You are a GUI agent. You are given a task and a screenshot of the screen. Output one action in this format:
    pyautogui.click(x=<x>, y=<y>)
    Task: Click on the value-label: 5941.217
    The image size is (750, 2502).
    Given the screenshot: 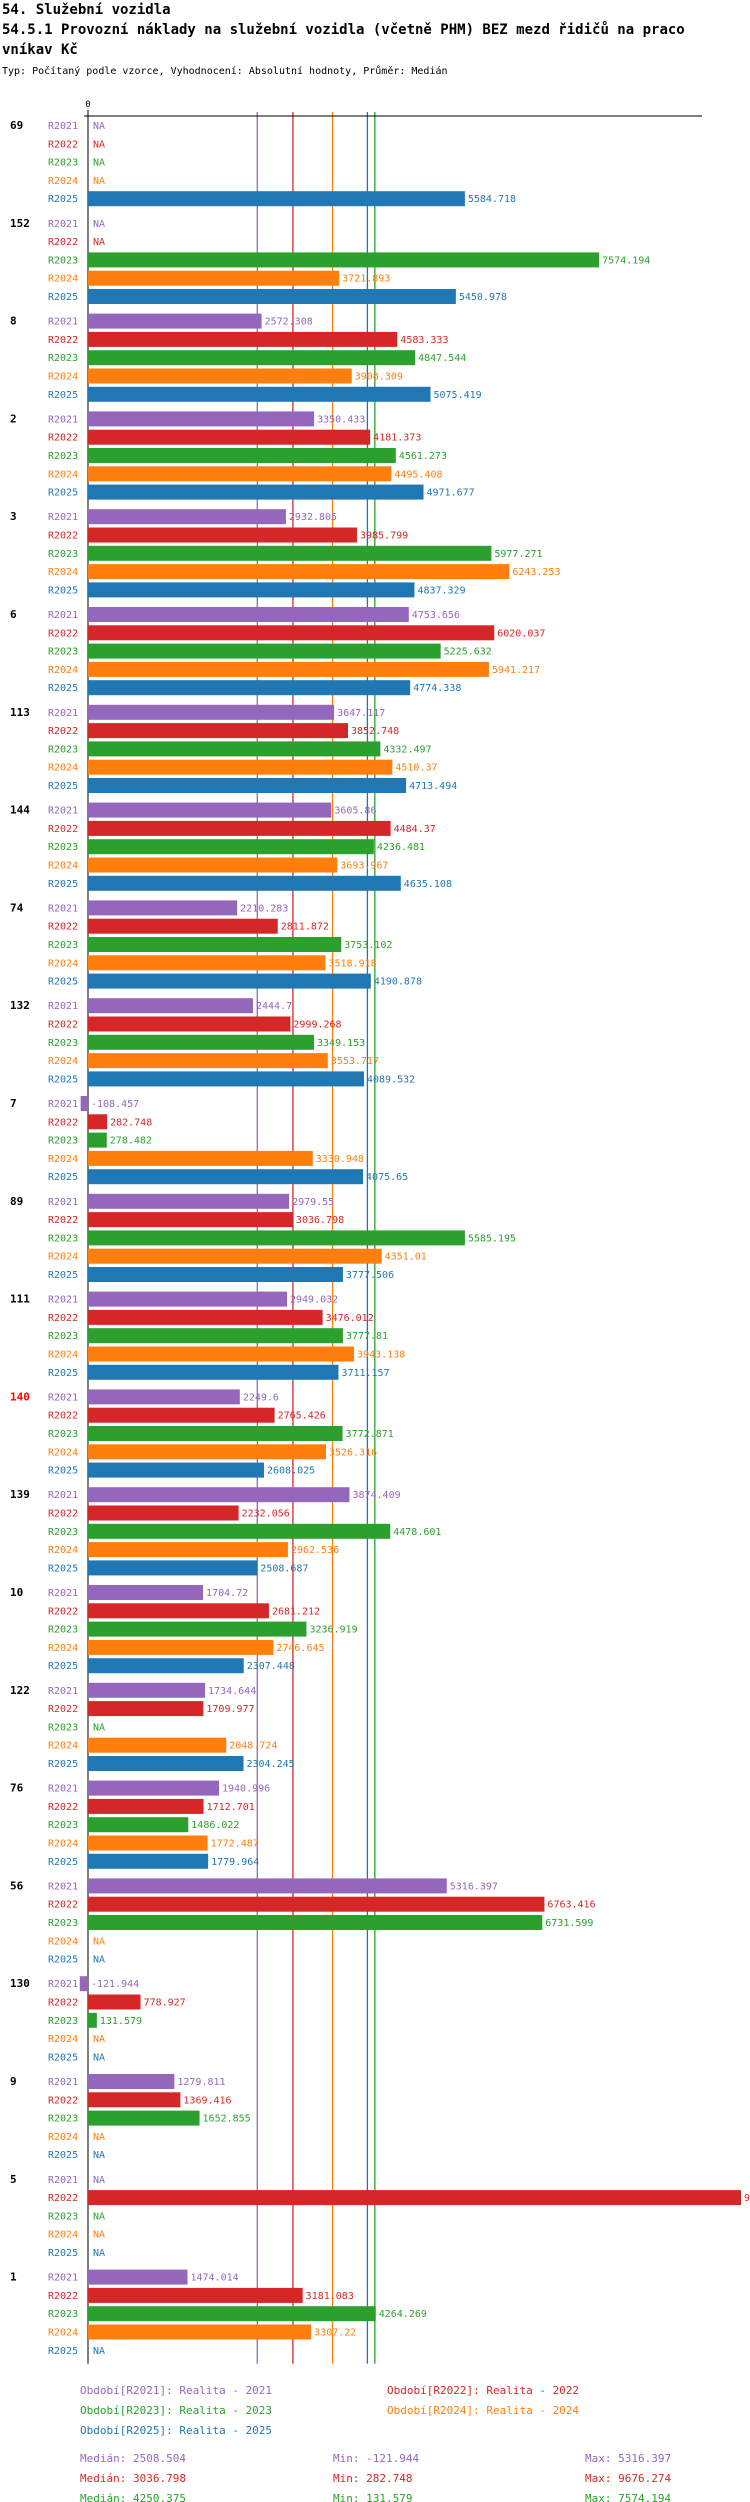 What is the action you would take?
    pyautogui.click(x=516, y=670)
    